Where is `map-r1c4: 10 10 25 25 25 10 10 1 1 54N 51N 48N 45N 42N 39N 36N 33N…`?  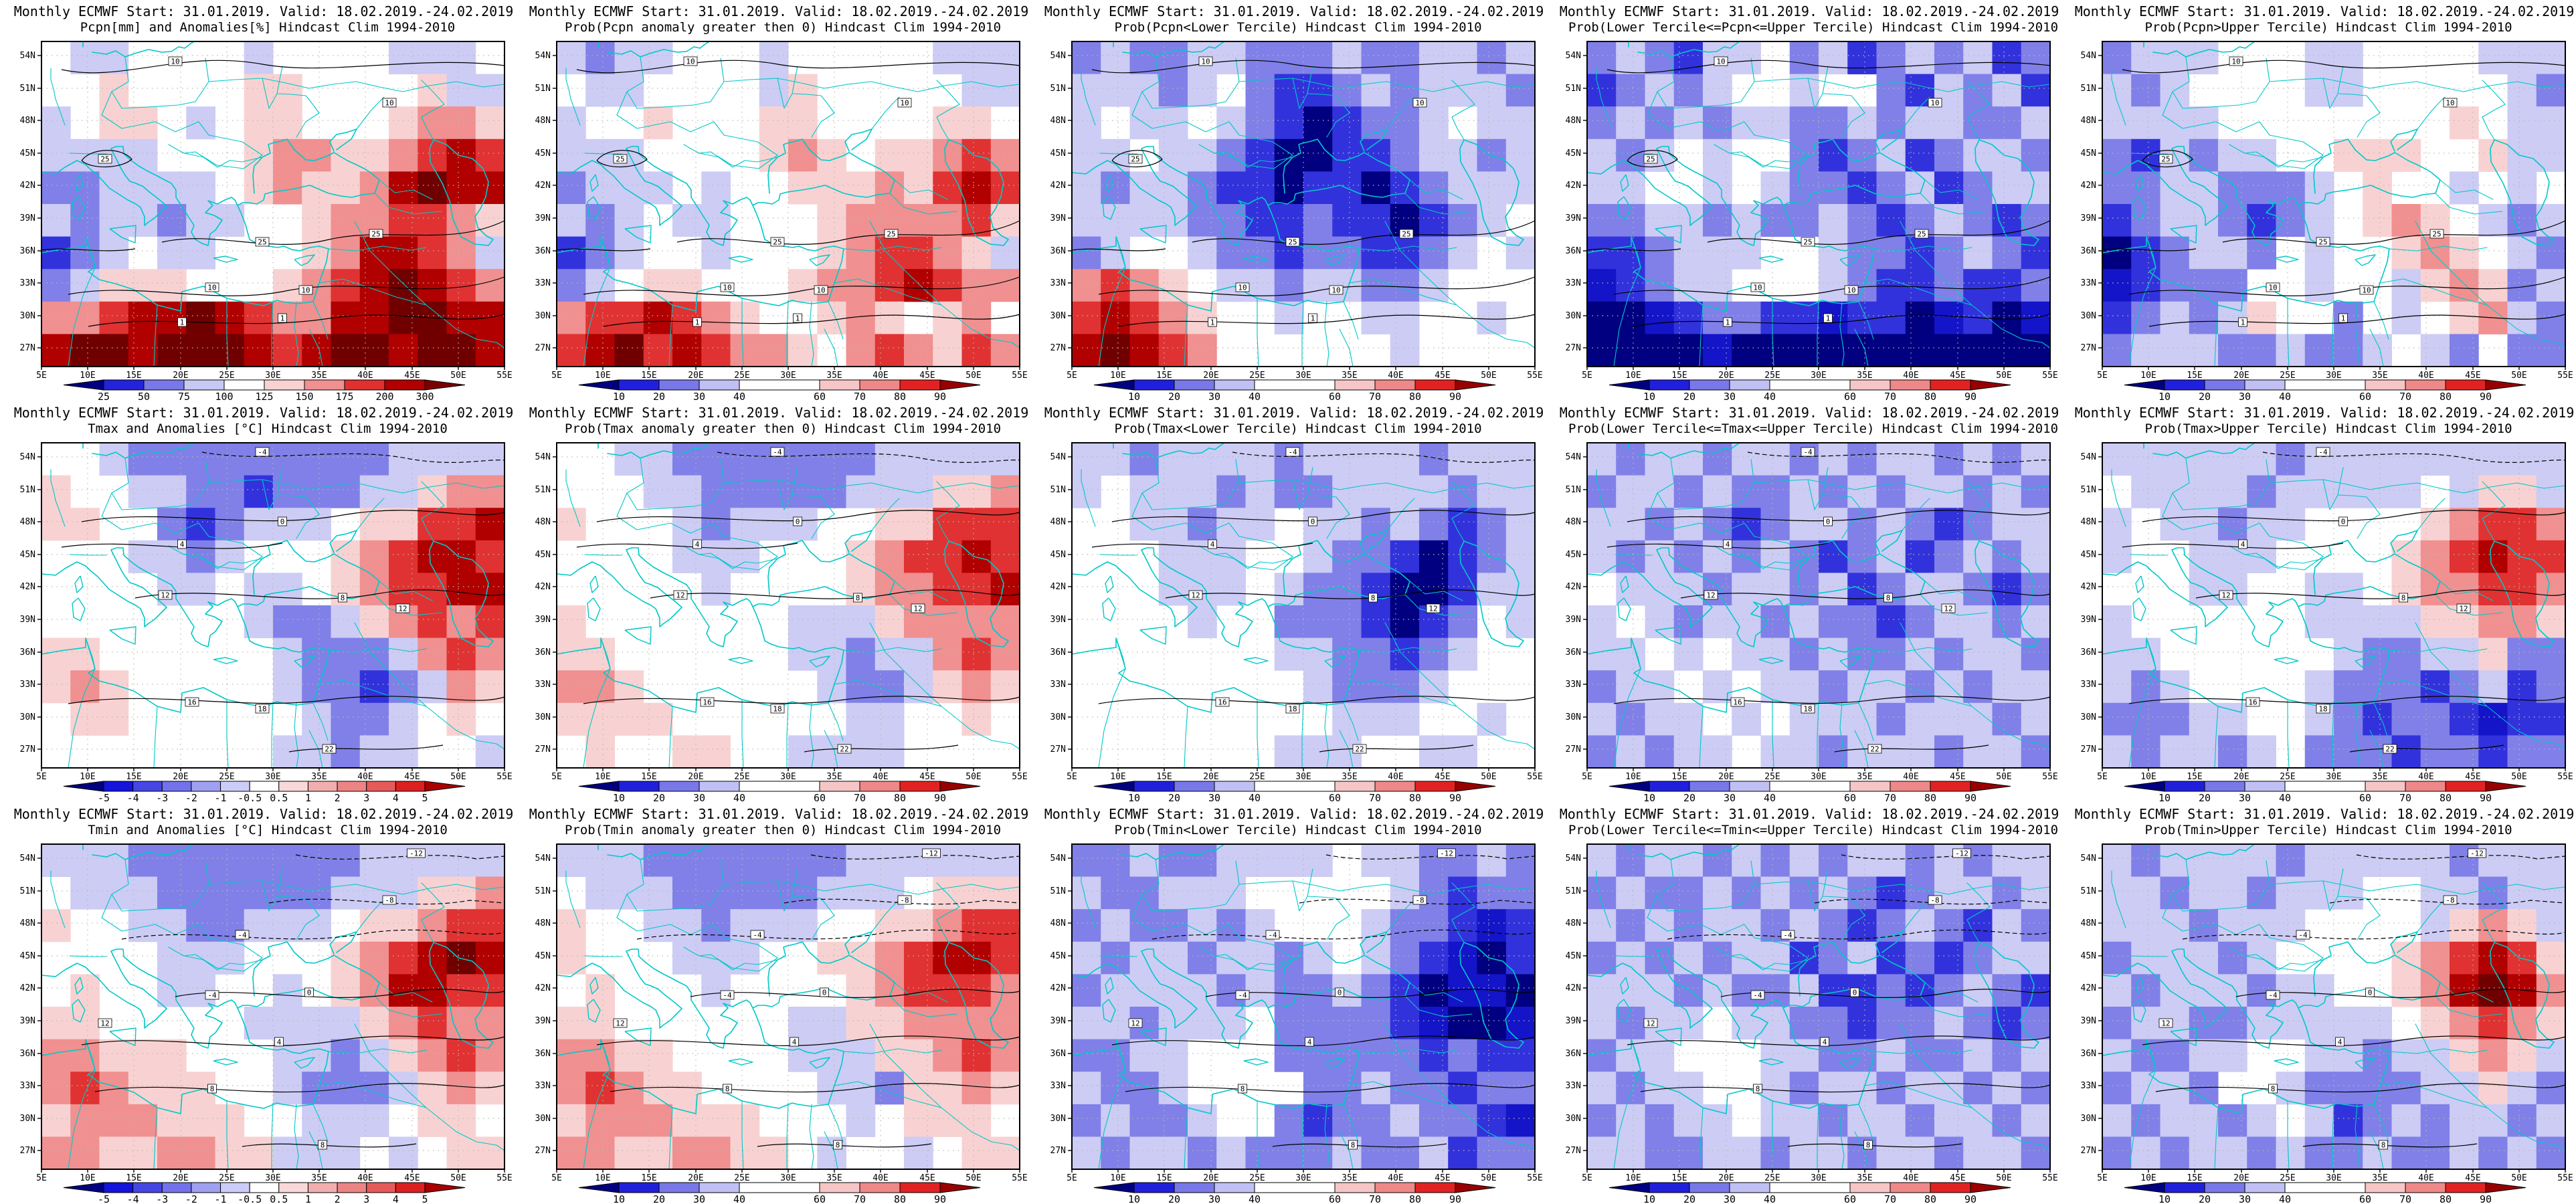
map-r1c4: 10 10 25 25 25 10 10 1 1 54N 51N 48N 45N 42N 39N 36N 33N… is located at coordinates (1812, 211).